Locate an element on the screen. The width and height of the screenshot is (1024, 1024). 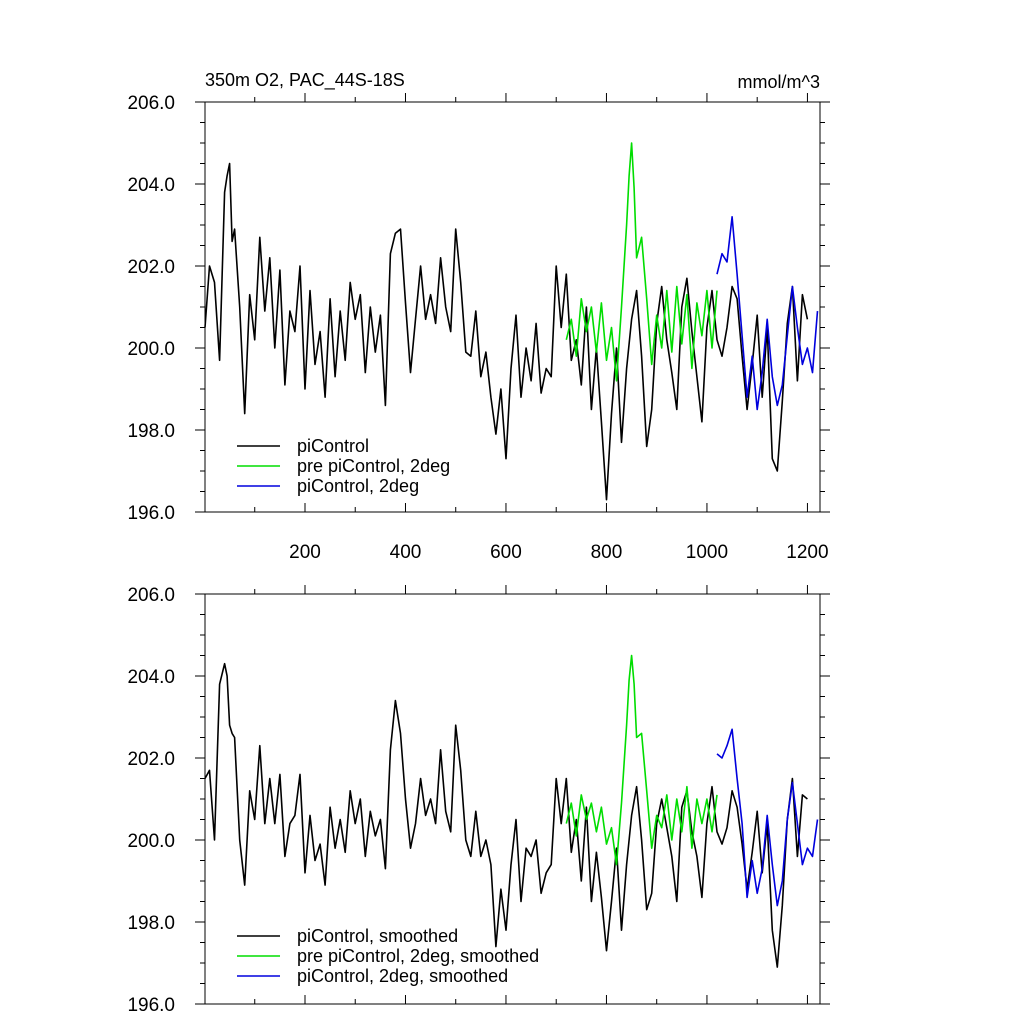
legend-label: piControl, smoothed is located at coordinates (377, 936).